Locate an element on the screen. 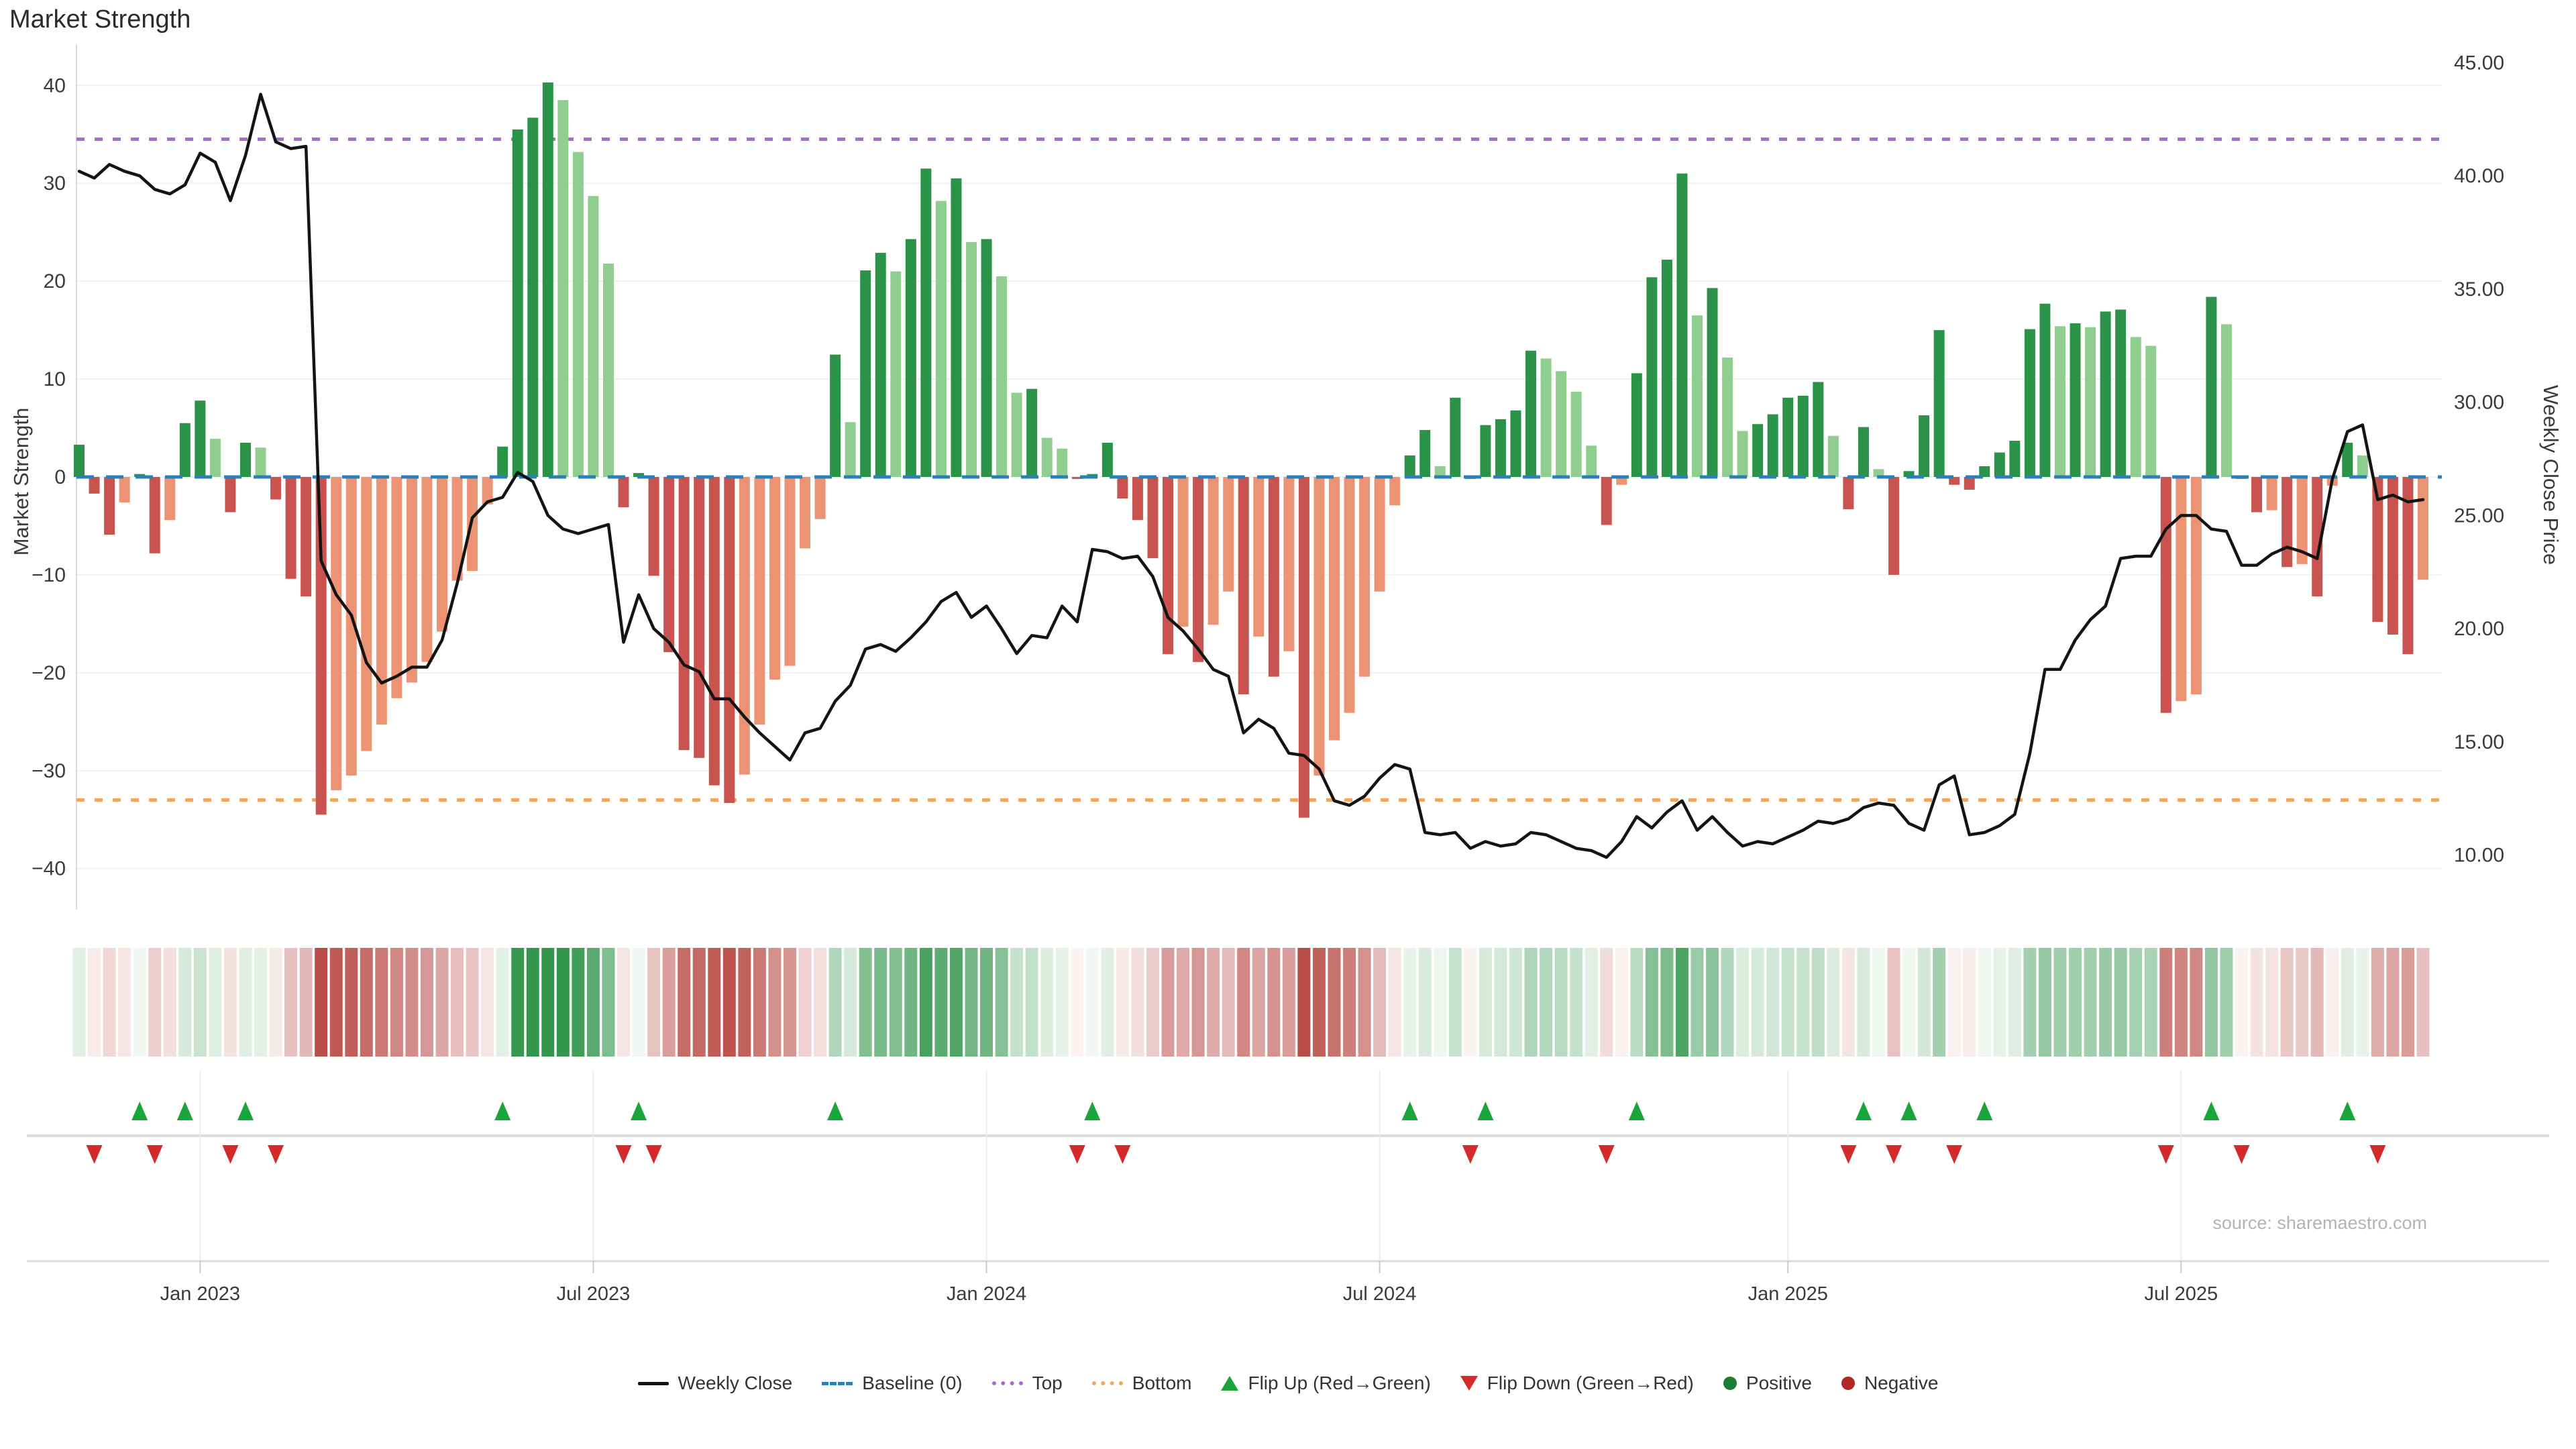 Image resolution: width=2576 pixels, height=1449 pixels. flip-down-marker is located at coordinates (1077, 1154).